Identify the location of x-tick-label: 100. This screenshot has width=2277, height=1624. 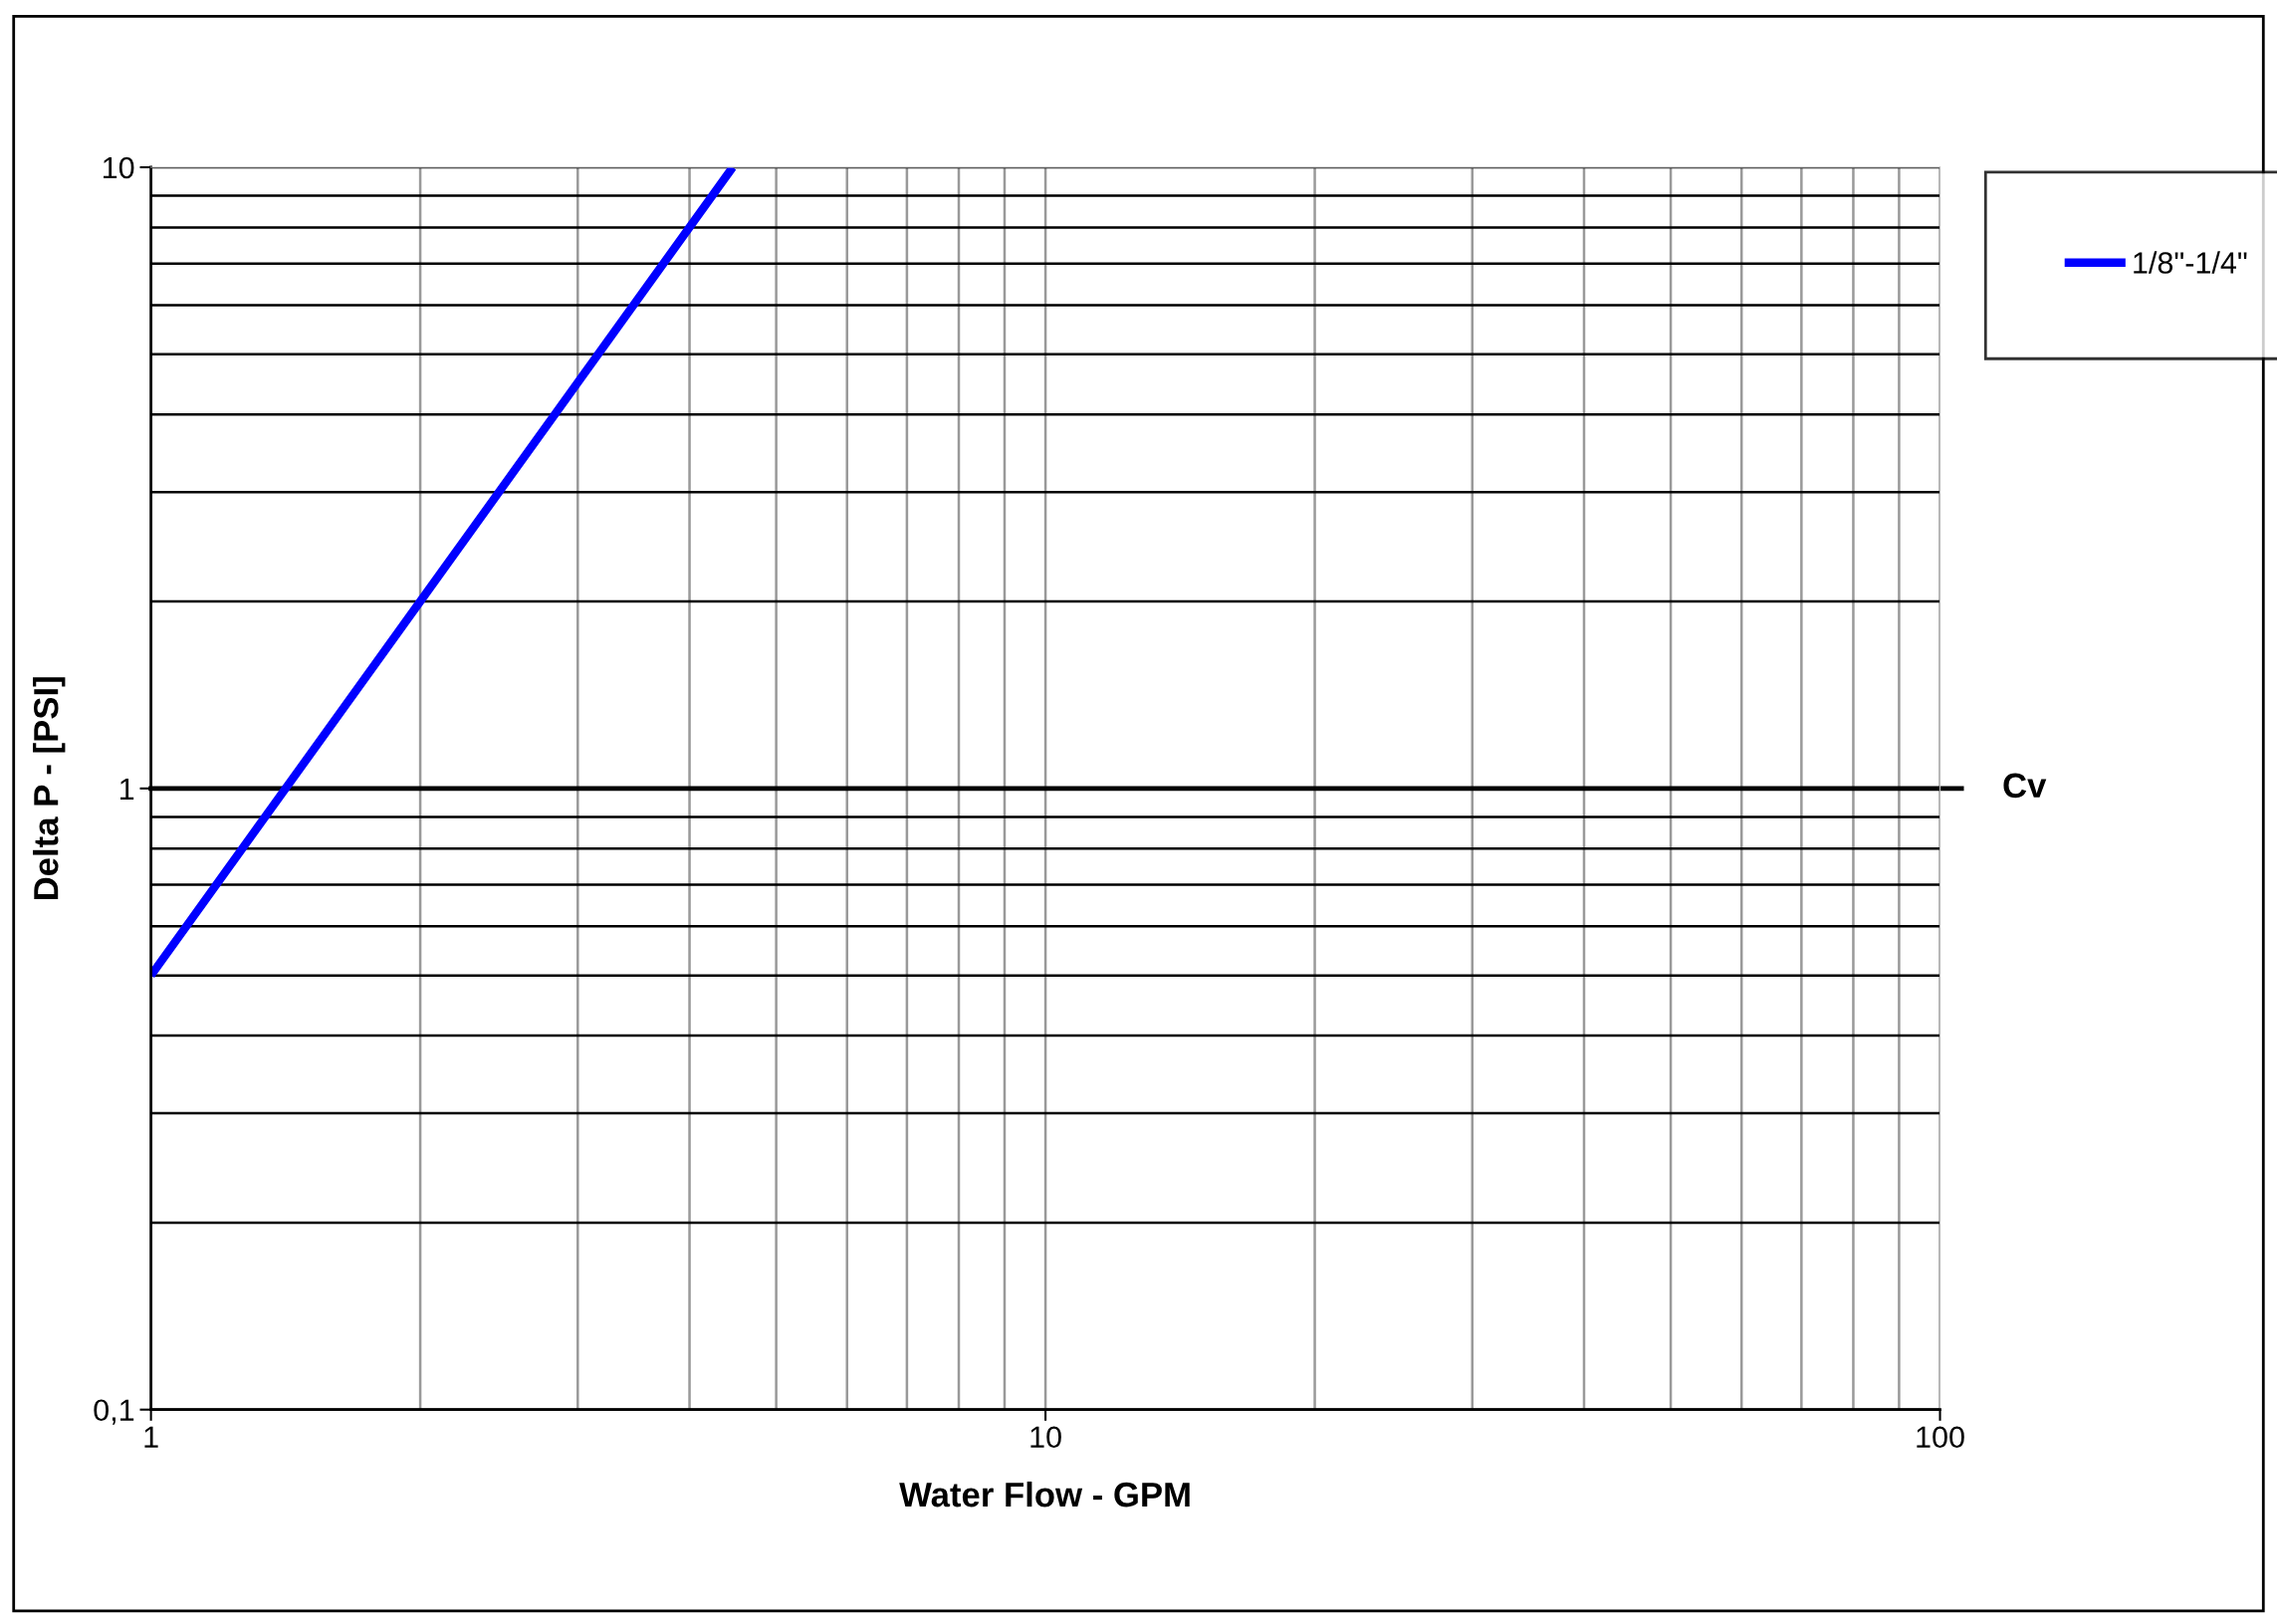
(1940, 1438).